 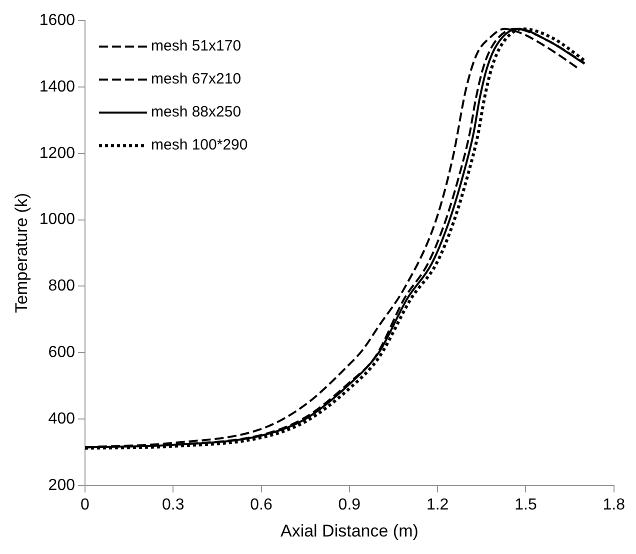 I want to click on x-tick-label: 0.3, so click(x=173, y=505).